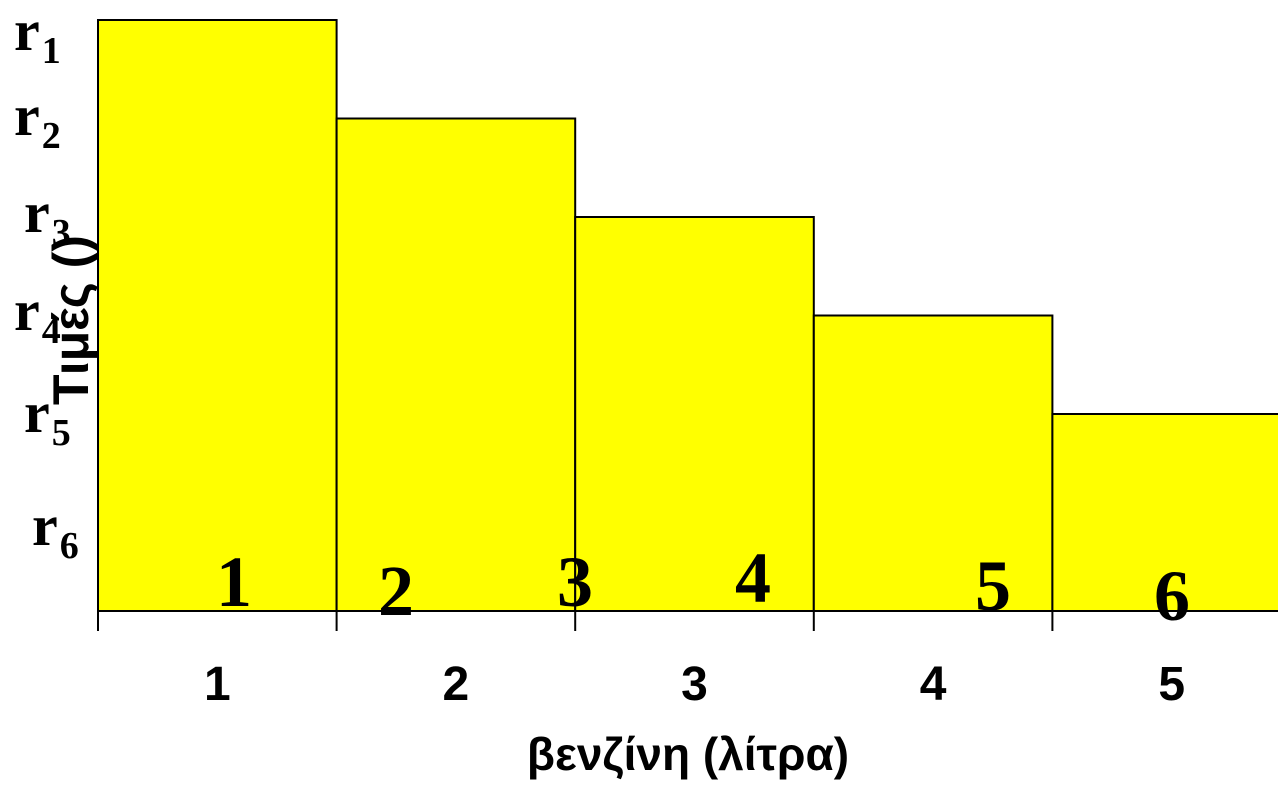 This screenshot has width=1278, height=788. I want to click on bar-label-4: 4, so click(753, 578).